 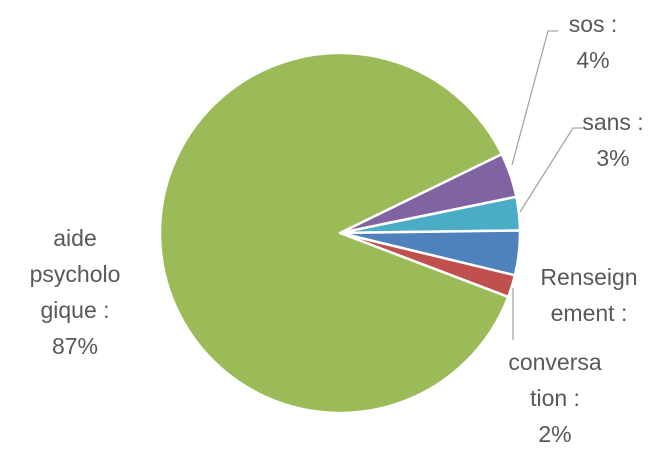 I want to click on leader-line-sans, so click(x=551, y=170).